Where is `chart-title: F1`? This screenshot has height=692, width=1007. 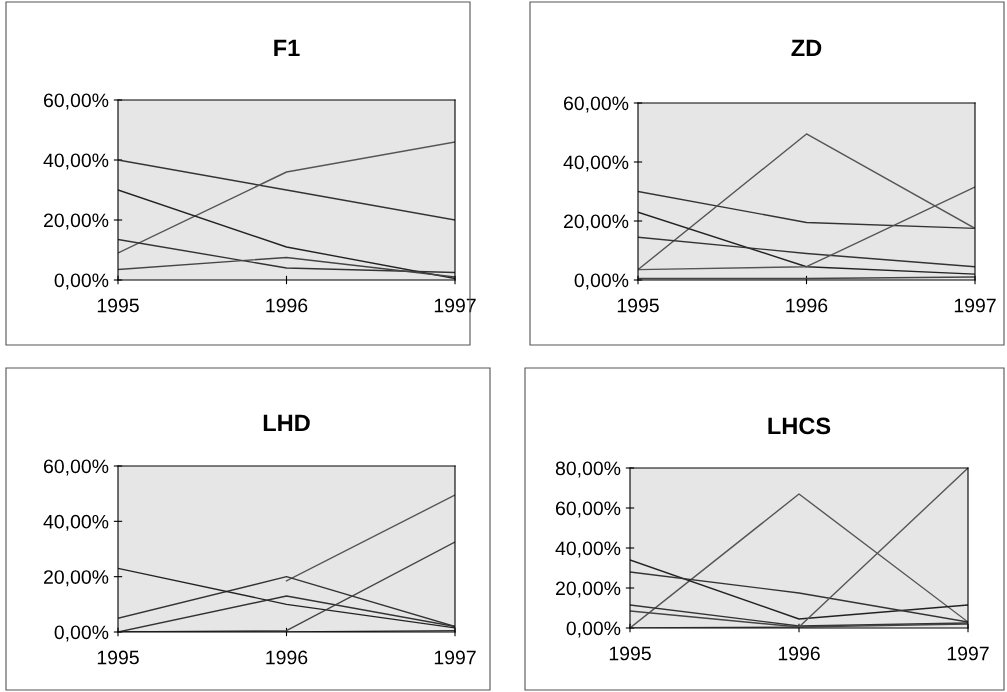 chart-title: F1 is located at coordinates (287, 48).